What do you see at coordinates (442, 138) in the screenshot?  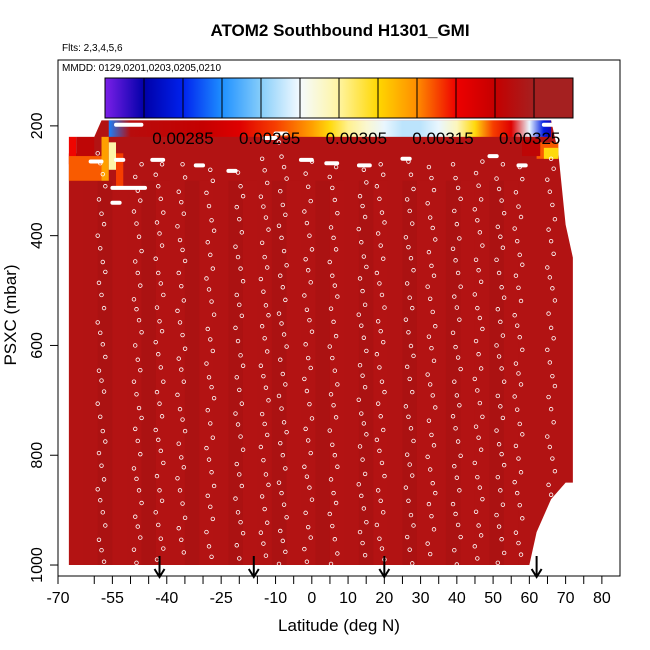 I see `colorbar-tick-label: 0.00315` at bounding box center [442, 138].